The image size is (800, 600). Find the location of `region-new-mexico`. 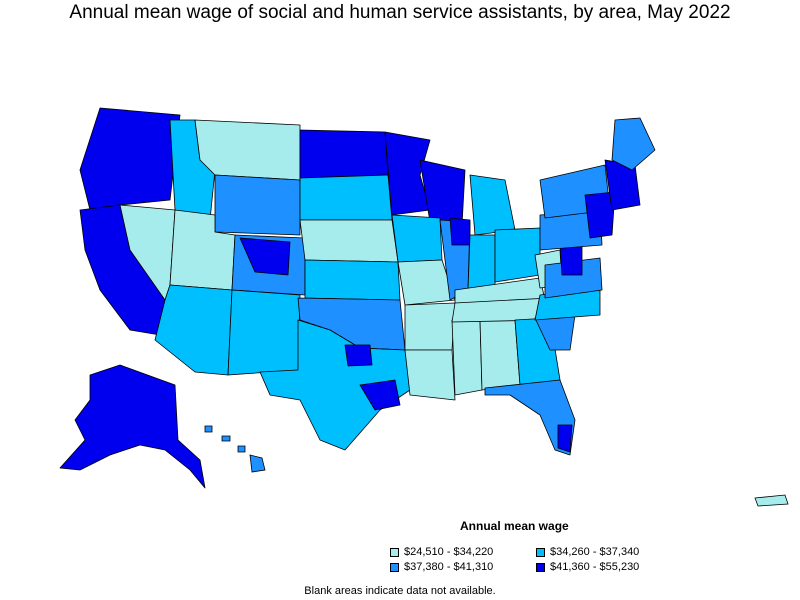

region-new-mexico is located at coordinates (264, 332).